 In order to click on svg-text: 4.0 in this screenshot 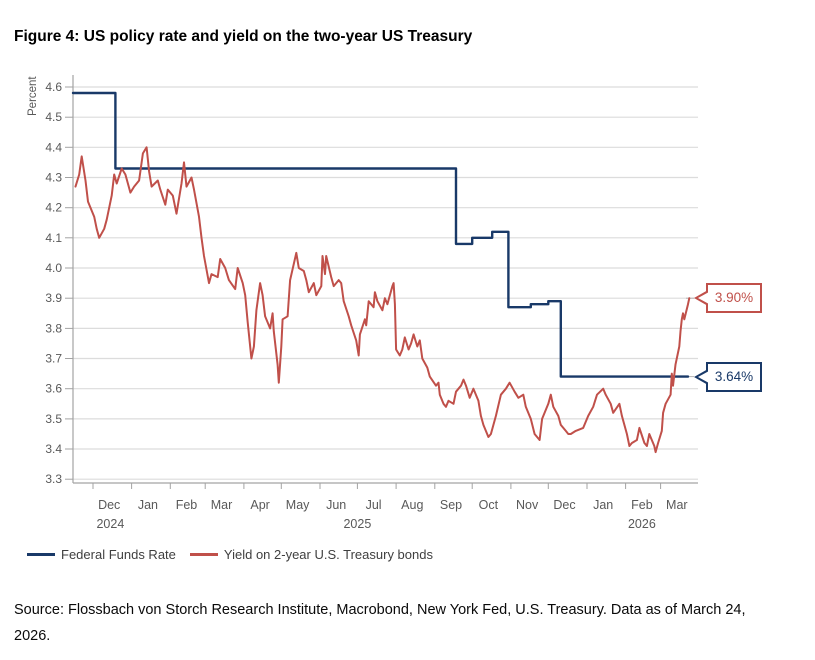, I will do `click(53, 268)`.